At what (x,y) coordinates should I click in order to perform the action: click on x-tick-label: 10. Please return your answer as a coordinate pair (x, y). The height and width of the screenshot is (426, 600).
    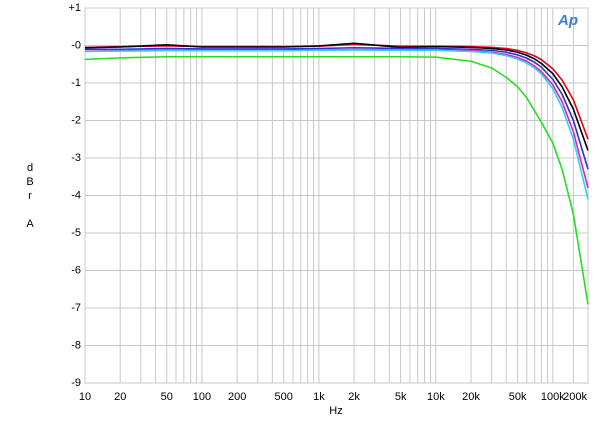
    Looking at the image, I should click on (85, 397).